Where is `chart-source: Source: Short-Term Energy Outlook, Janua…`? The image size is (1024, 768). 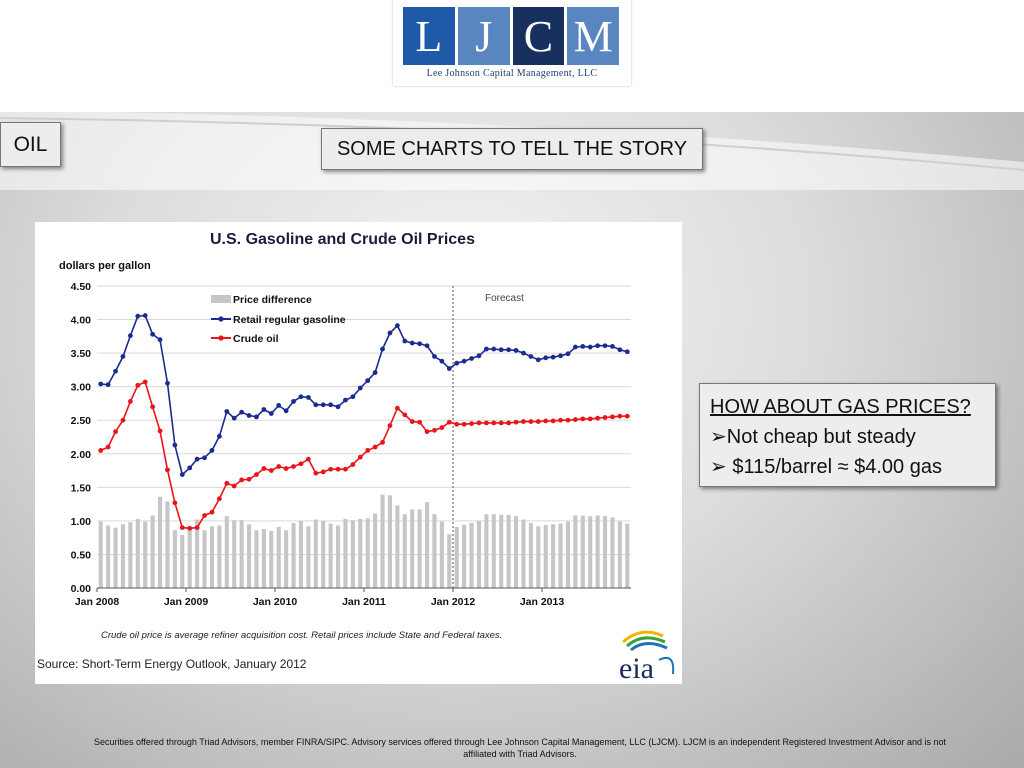 chart-source: Source: Short-Term Energy Outlook, Janua… is located at coordinates (172, 664).